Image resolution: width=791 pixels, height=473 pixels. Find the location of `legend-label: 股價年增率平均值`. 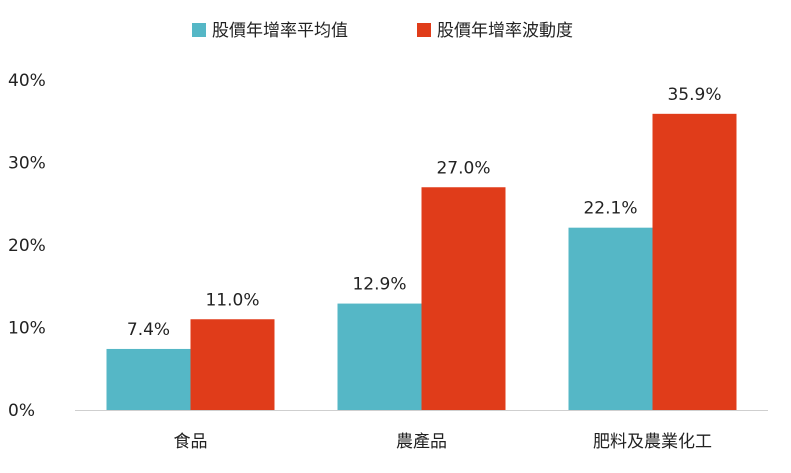

legend-label: 股價年增率平均值 is located at coordinates (280, 31).